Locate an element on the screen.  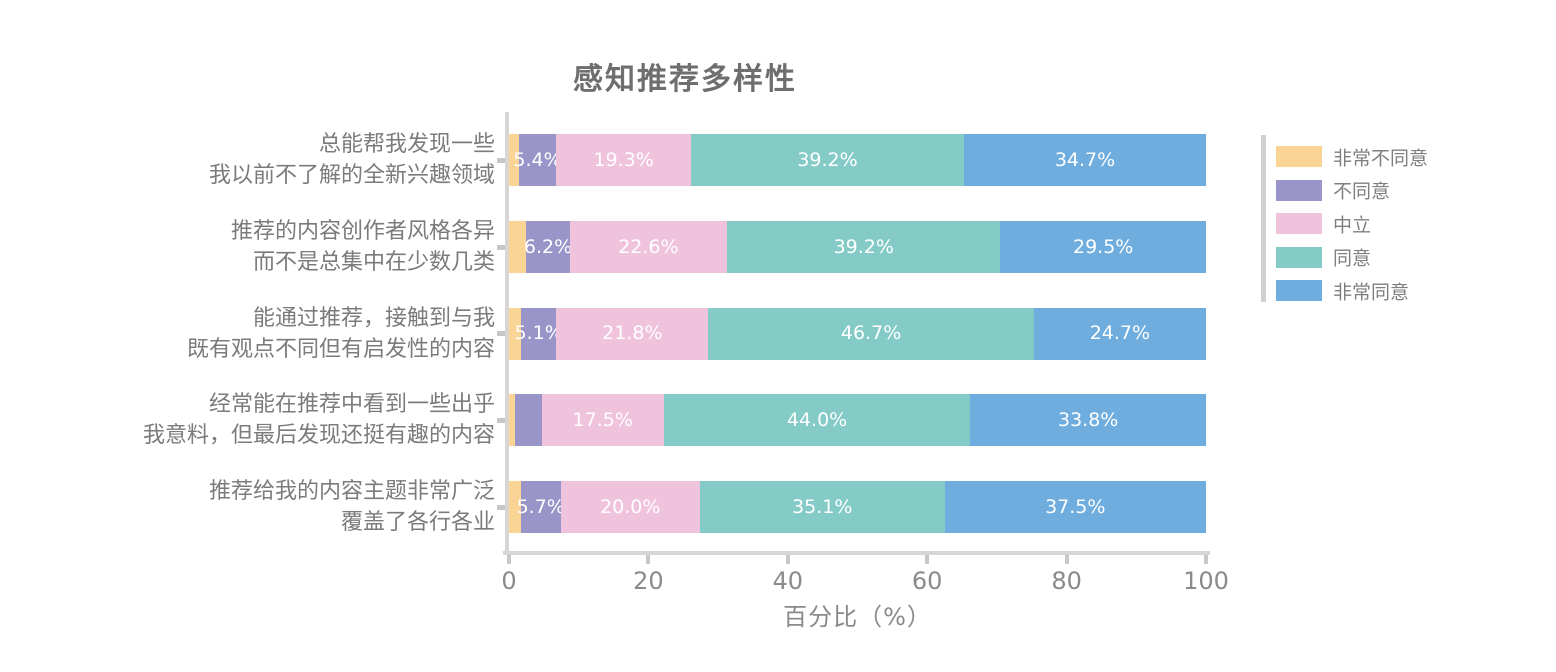
legend-label: 中立 is located at coordinates (1352, 225).